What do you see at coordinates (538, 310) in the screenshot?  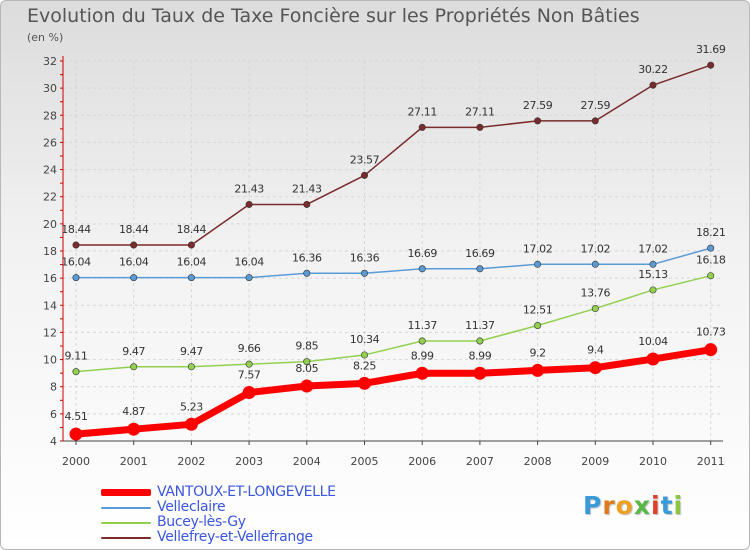 I see `data-label: 12.51` at bounding box center [538, 310].